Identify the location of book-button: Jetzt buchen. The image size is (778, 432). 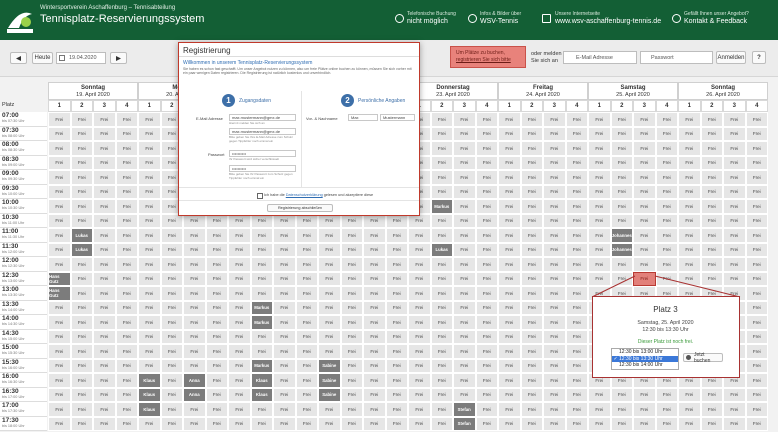
(703, 358).